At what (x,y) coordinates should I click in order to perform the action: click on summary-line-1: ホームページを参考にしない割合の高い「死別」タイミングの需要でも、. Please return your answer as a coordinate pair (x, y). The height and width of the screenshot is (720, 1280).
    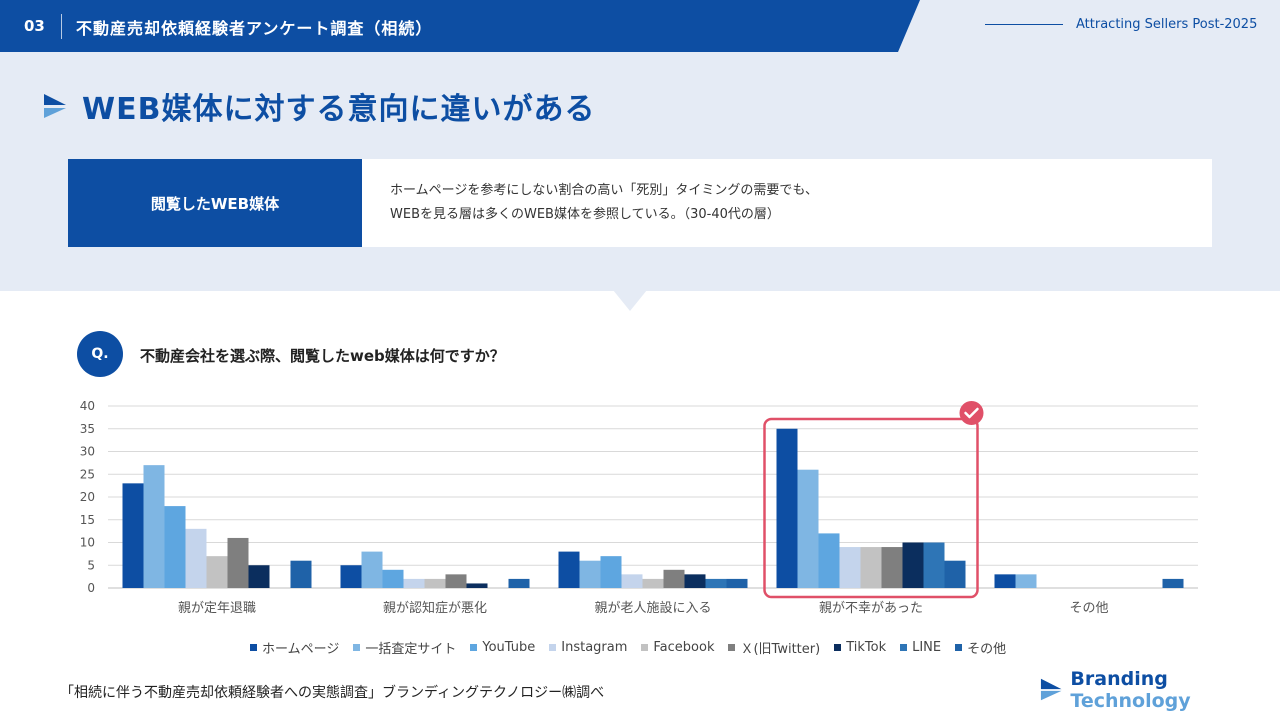
    Looking at the image, I should click on (604, 190).